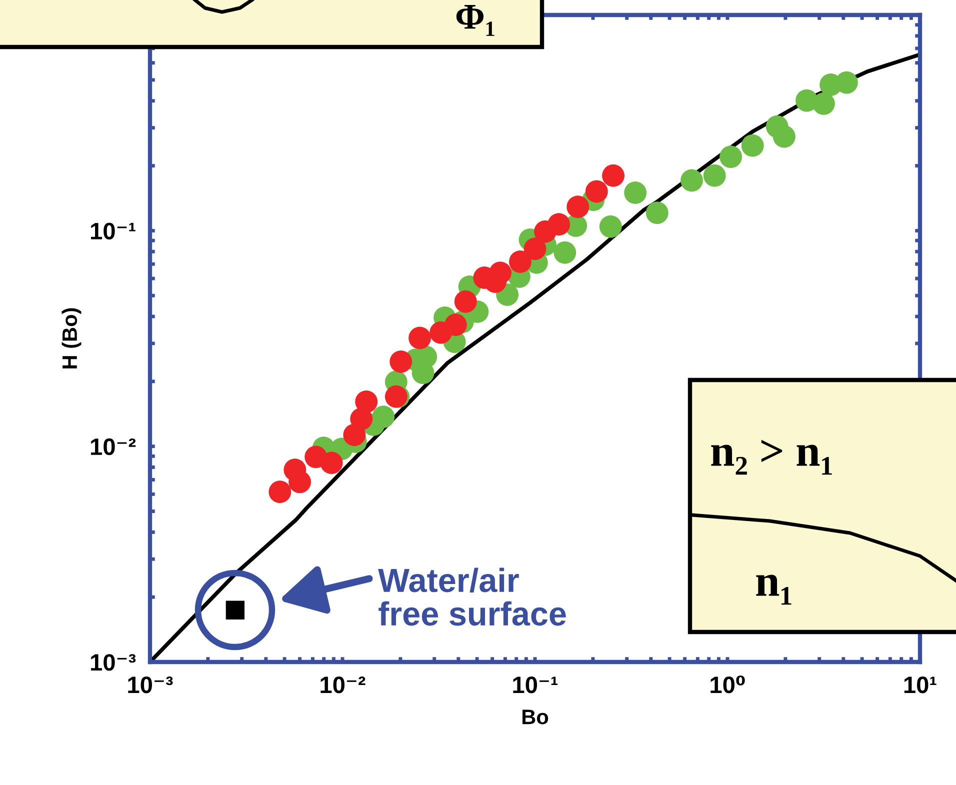  Describe the element at coordinates (113, 447) in the screenshot. I see `y-tick-label: 10⁻²` at that location.